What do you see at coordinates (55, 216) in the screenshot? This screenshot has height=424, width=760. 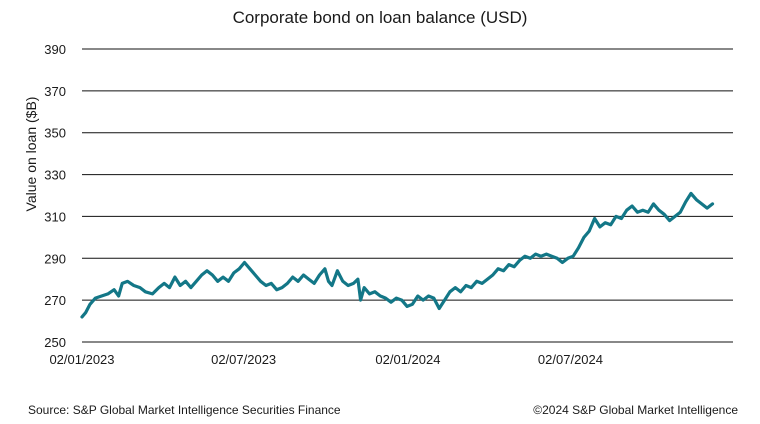 I see `y-tick-label: 310` at bounding box center [55, 216].